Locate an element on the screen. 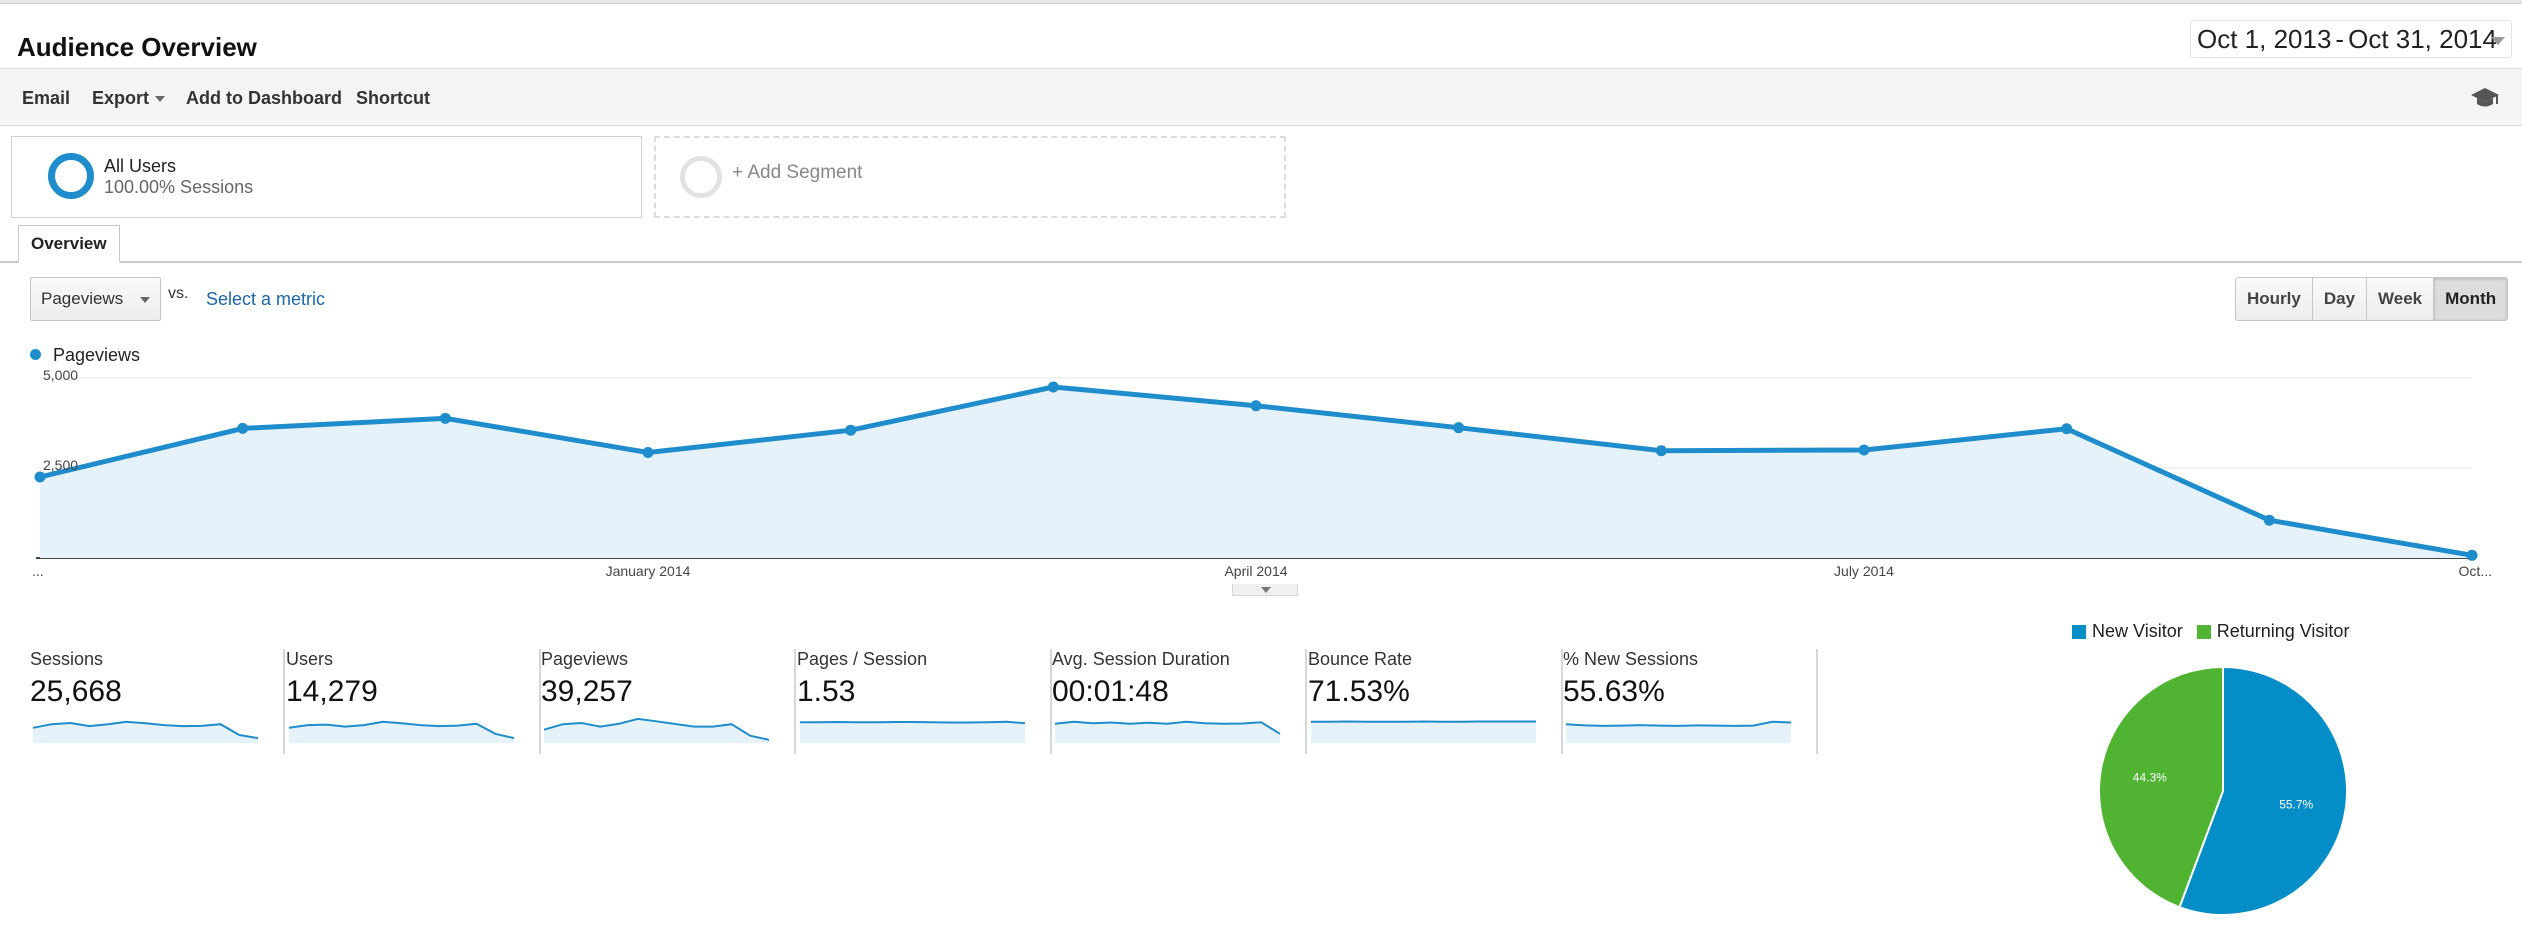  segment-ring-icon is located at coordinates (71, 176).